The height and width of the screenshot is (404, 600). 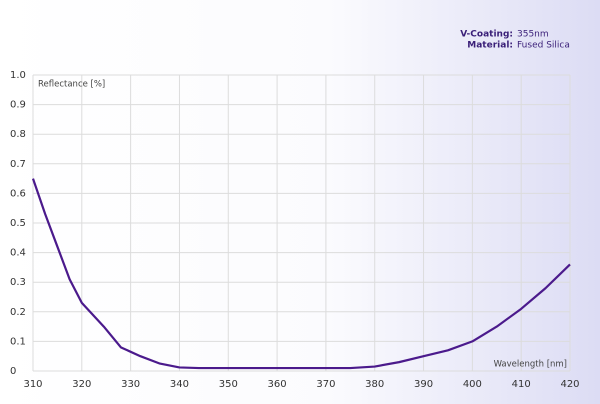 What do you see at coordinates (71, 85) in the screenshot?
I see `y-axis-label: Reflectance [%]` at bounding box center [71, 85].